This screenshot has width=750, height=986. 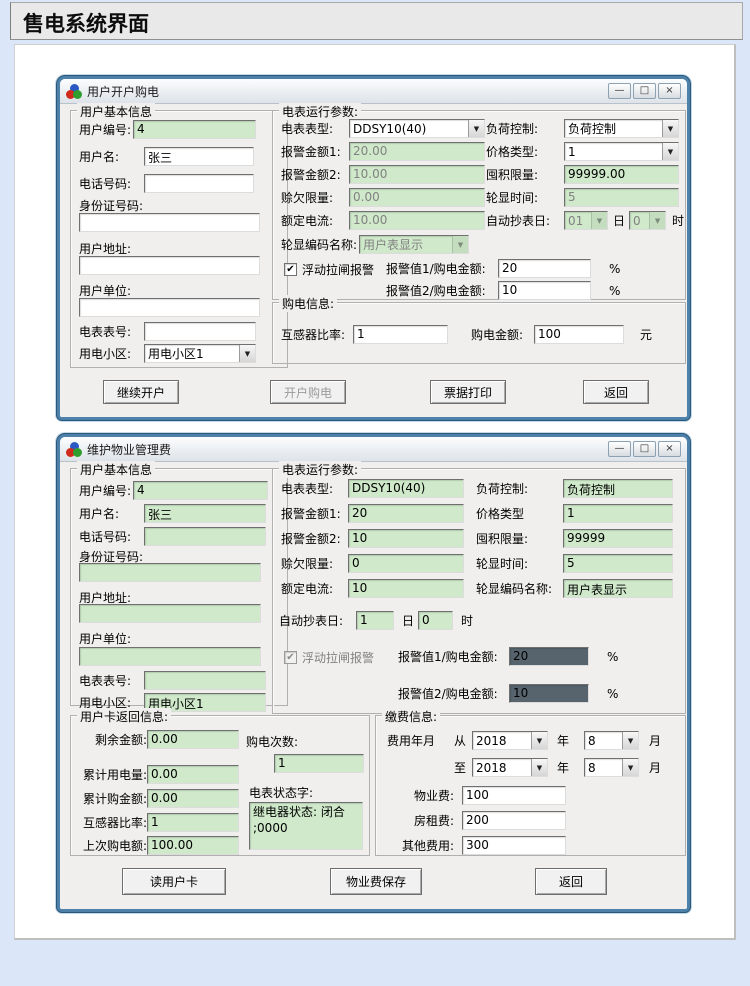 I want to click on credit-limit-input: 0, so click(x=406, y=563).